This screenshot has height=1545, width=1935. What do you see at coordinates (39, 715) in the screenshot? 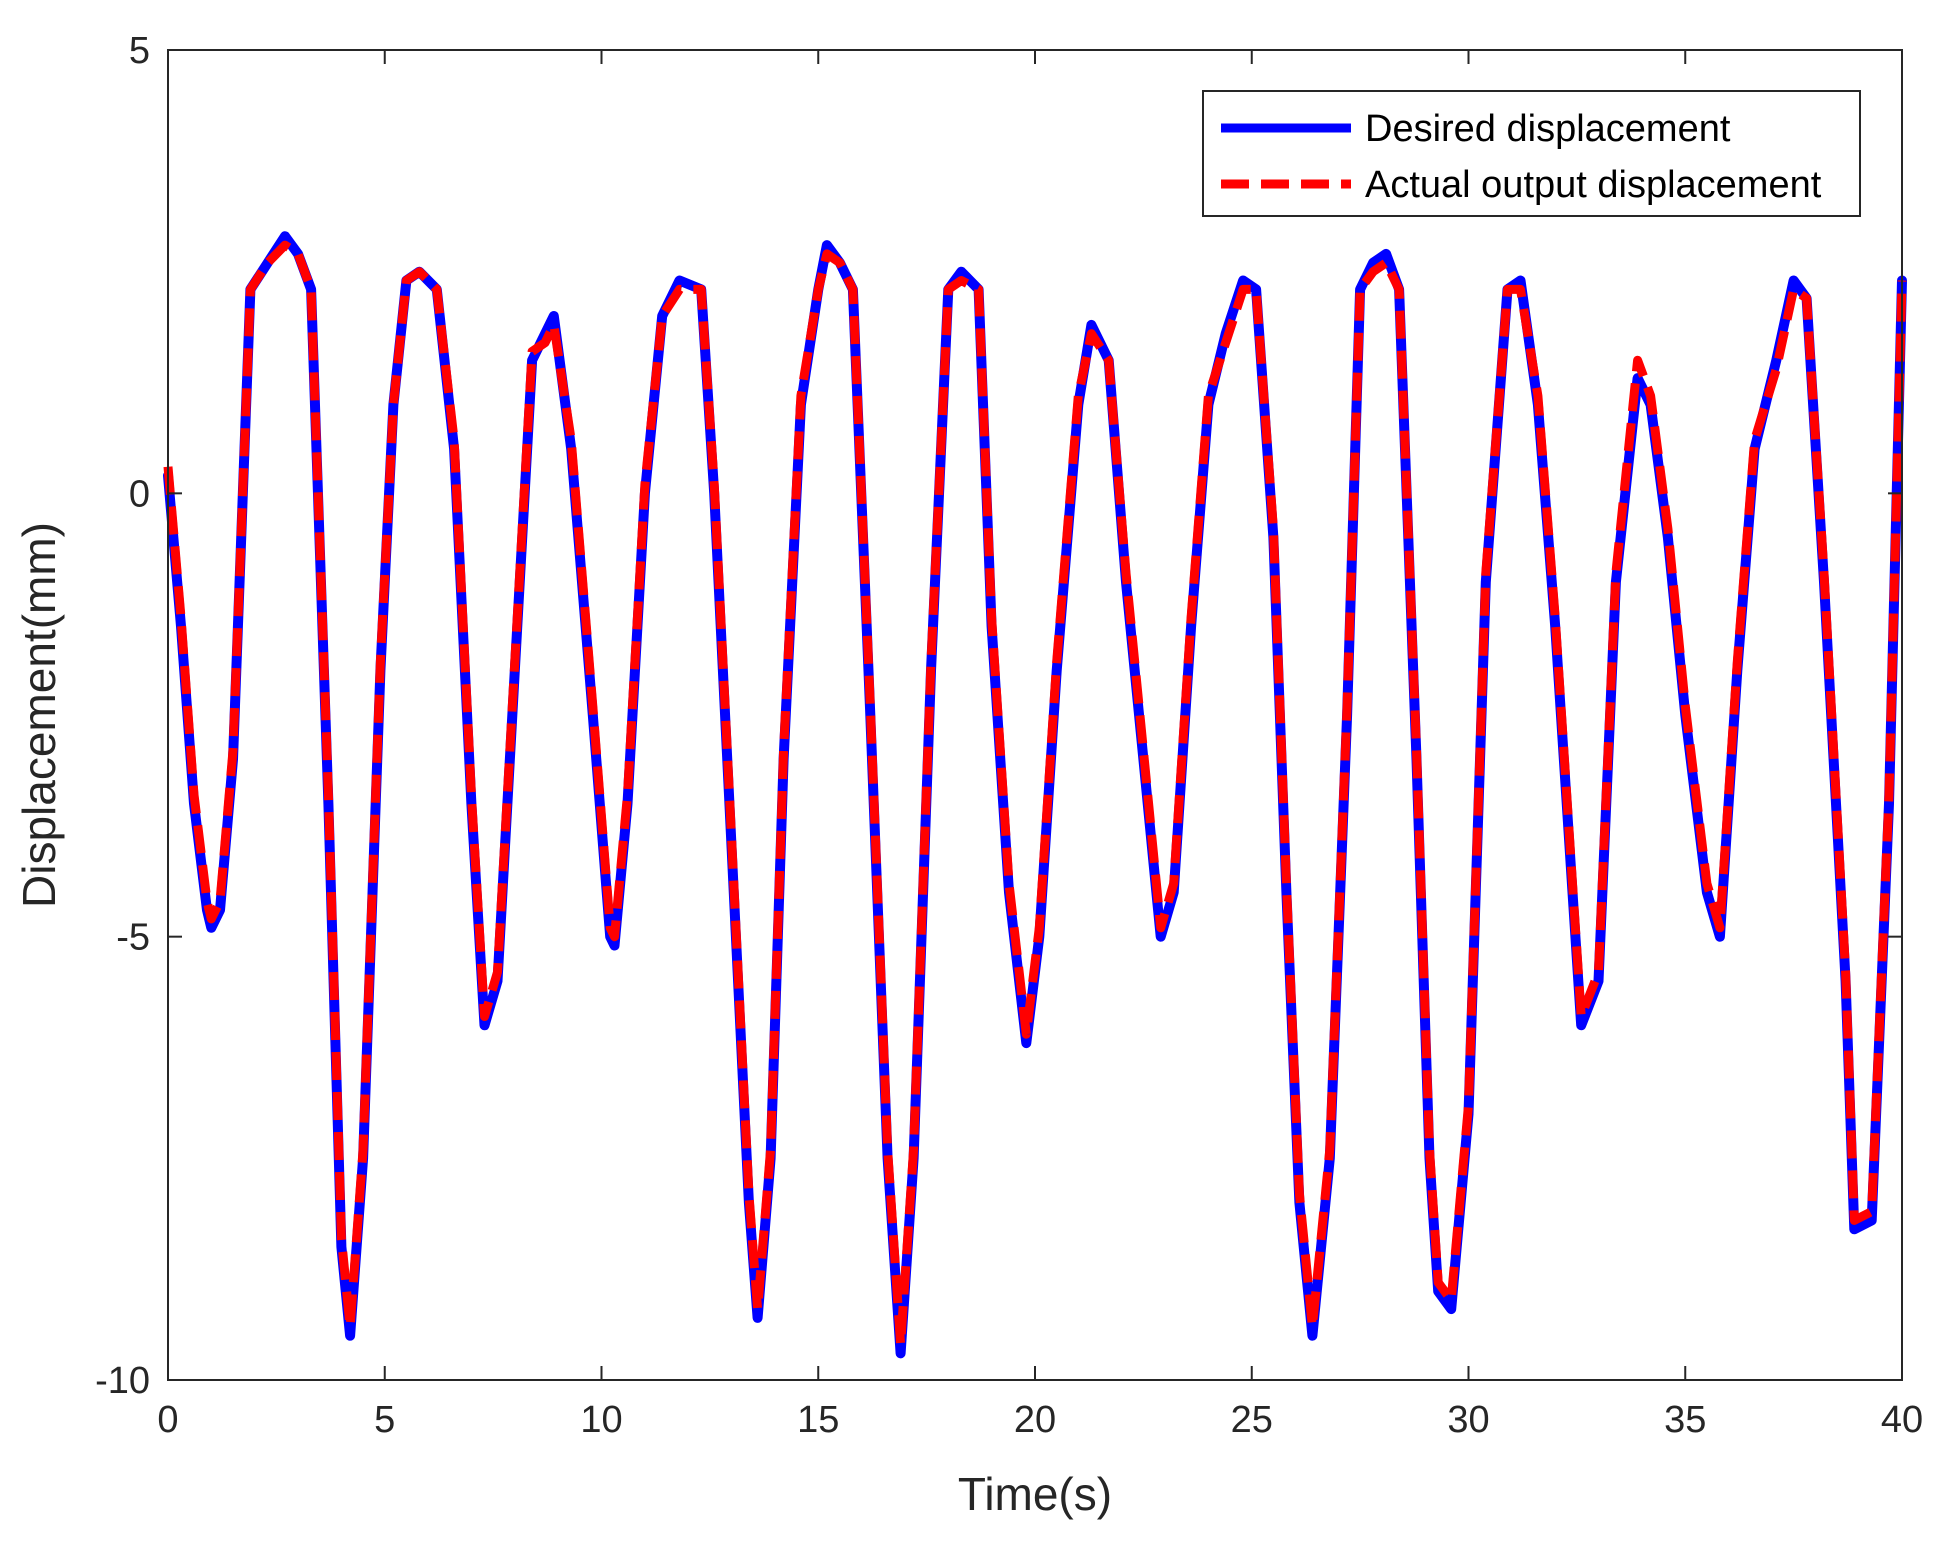
I see `y-axis-label: Displacement(mm)` at bounding box center [39, 715].